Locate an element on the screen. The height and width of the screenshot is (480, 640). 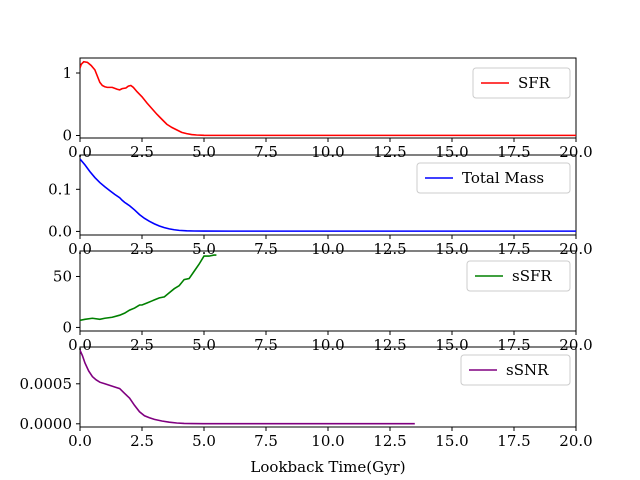
series-line-total-mass is located at coordinates (328, 195).